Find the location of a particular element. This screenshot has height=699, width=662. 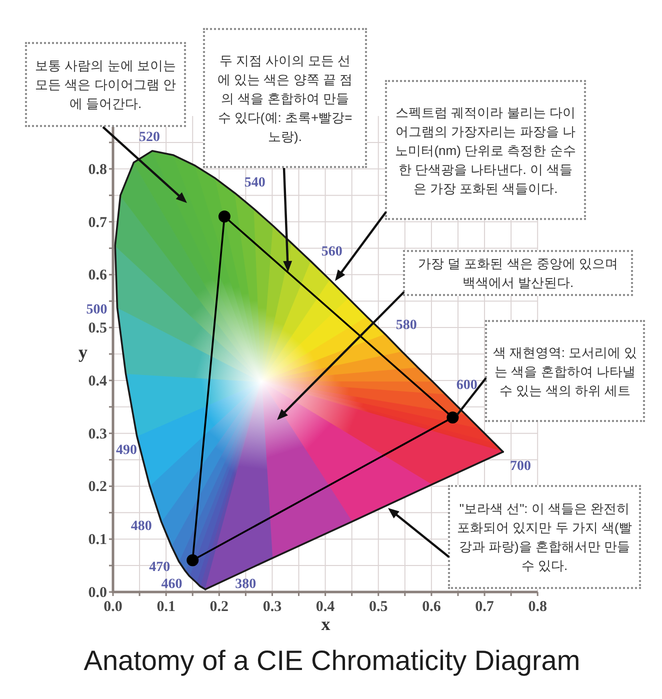

x-tick: 0.8 is located at coordinates (537, 607).